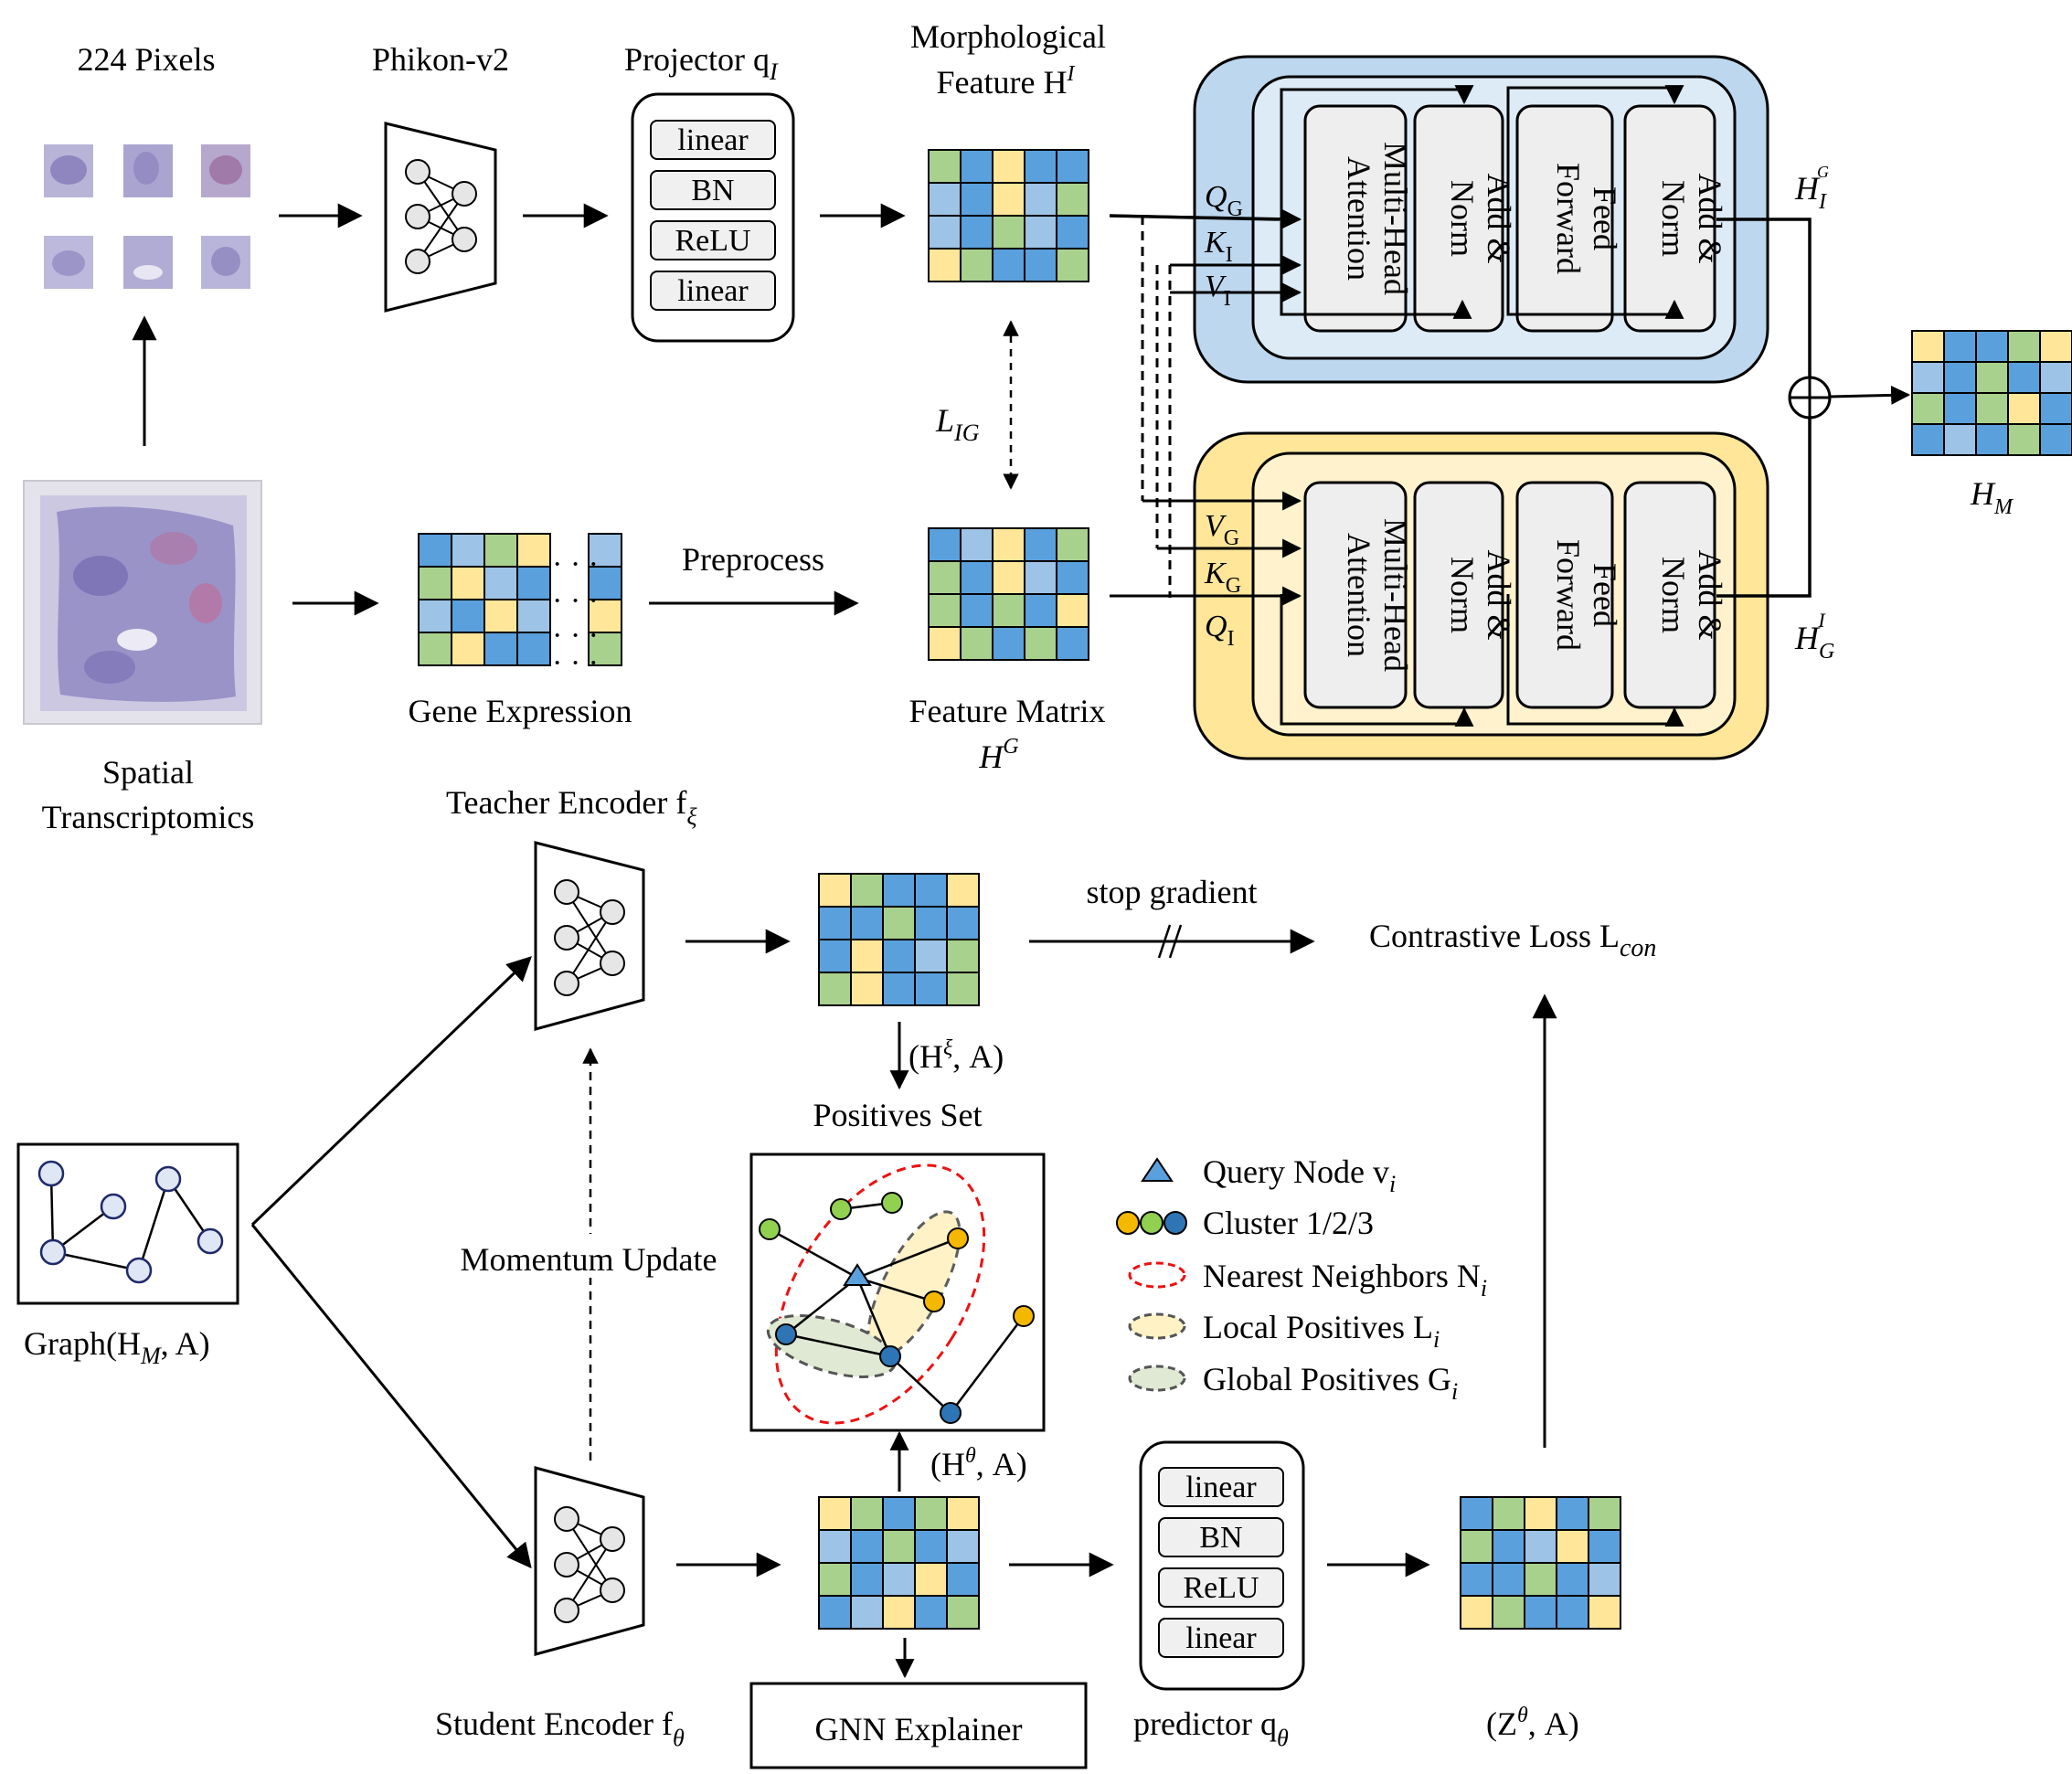 Image resolution: width=2072 pixels, height=1774 pixels. What do you see at coordinates (1359, 219) in the screenshot?
I see `transformer-block-label: Attention` at bounding box center [1359, 219].